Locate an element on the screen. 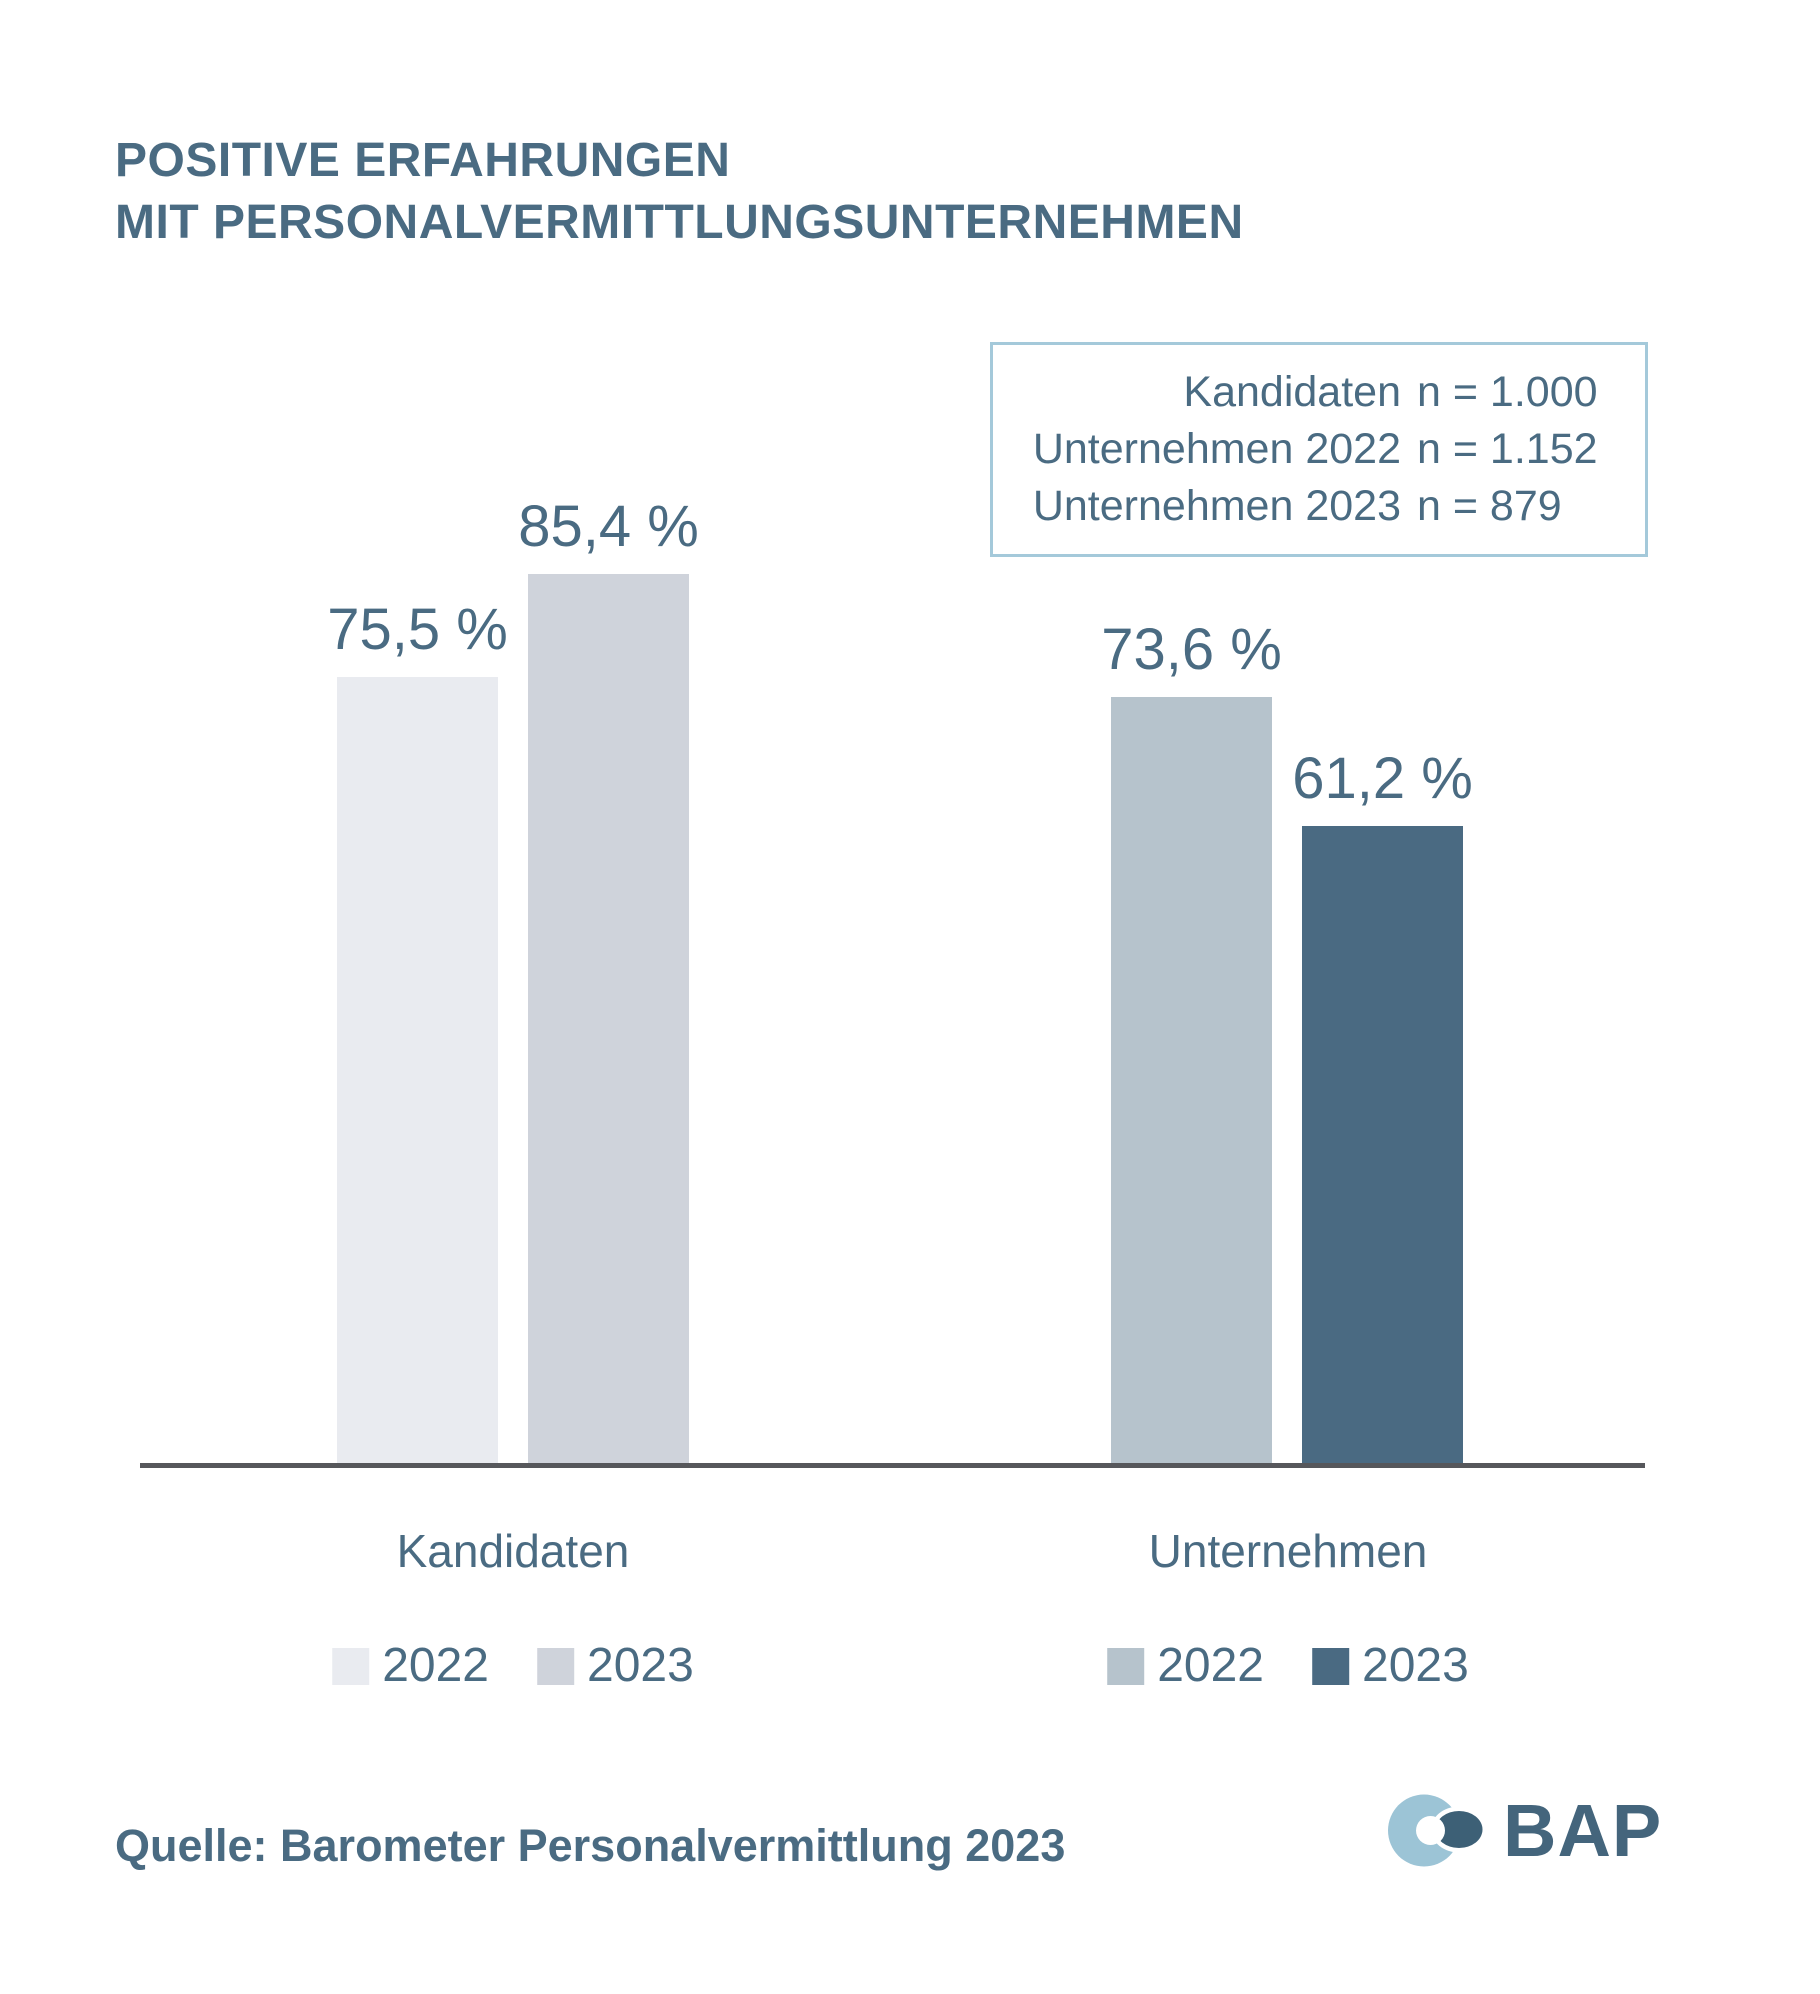  sample-size-row: Kandidaten n = 1.000 is located at coordinates (1305, 392).